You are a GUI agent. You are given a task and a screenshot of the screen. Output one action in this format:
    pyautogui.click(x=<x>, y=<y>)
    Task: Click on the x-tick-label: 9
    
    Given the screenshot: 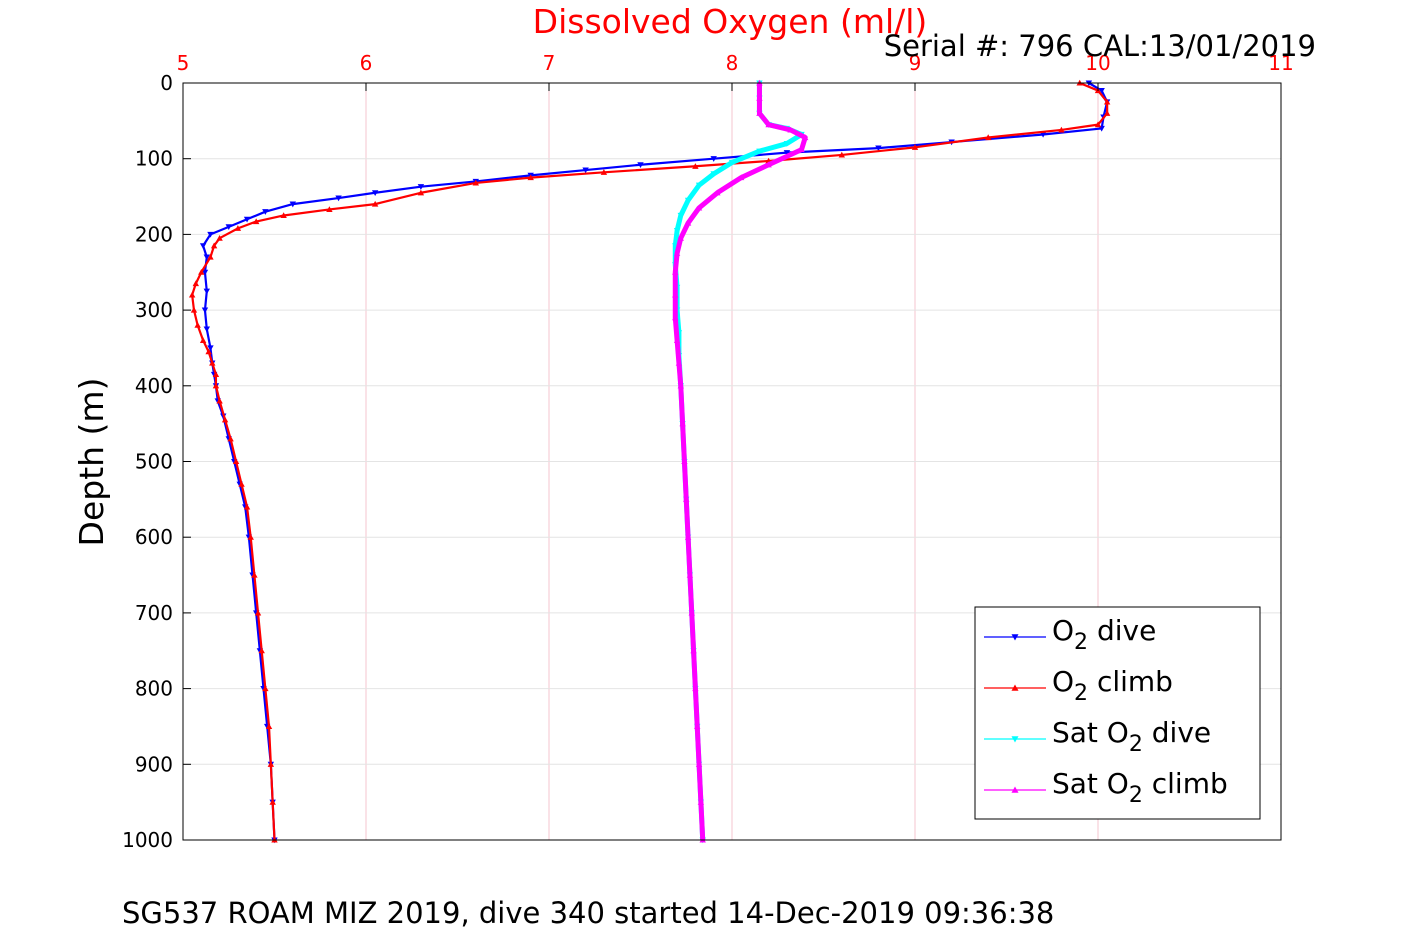 What is the action you would take?
    pyautogui.click(x=915, y=63)
    